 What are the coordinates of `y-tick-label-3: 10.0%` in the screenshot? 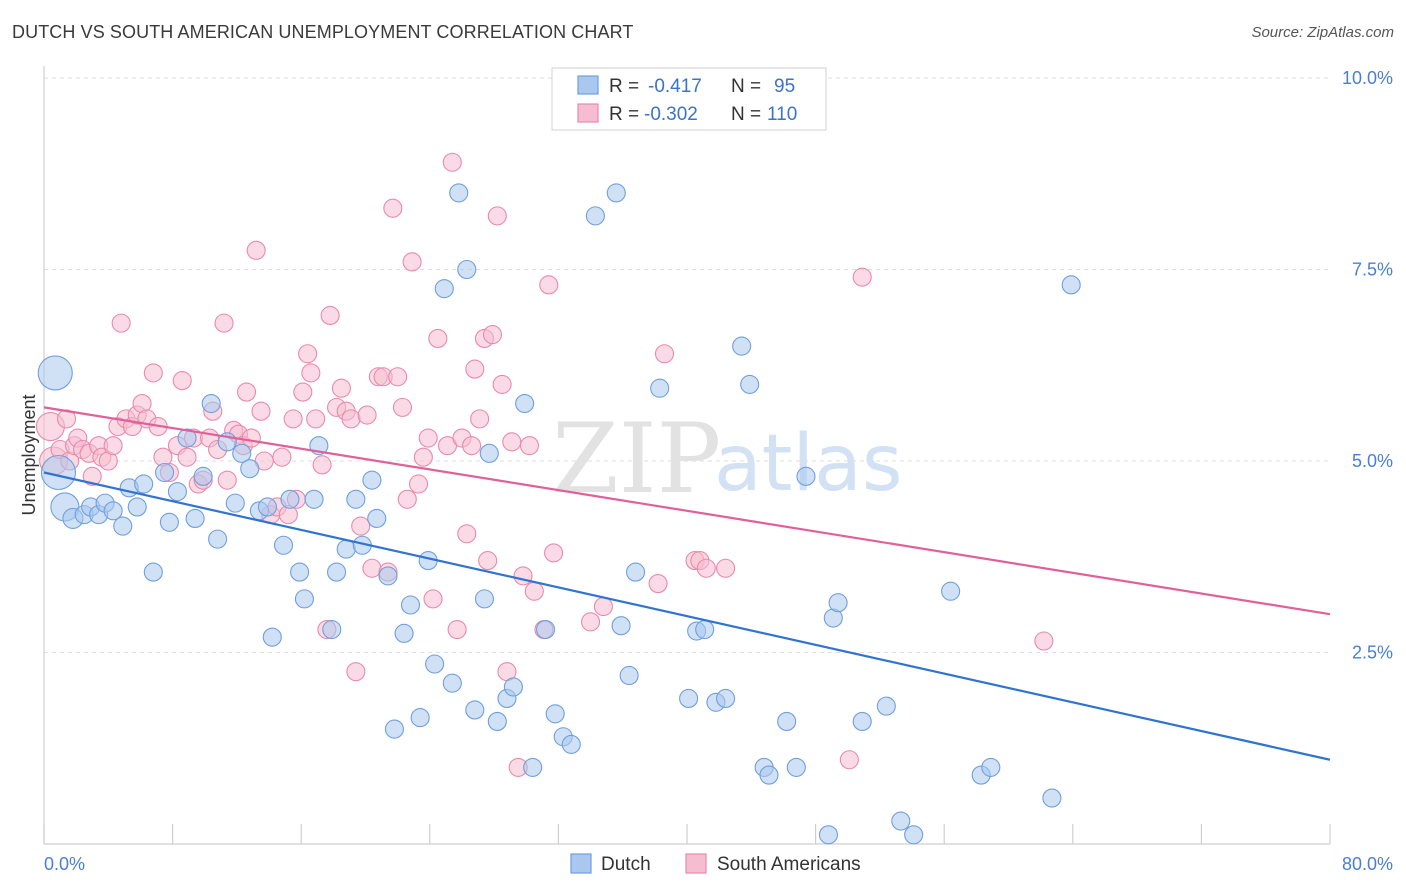 It's located at (1367, 78).